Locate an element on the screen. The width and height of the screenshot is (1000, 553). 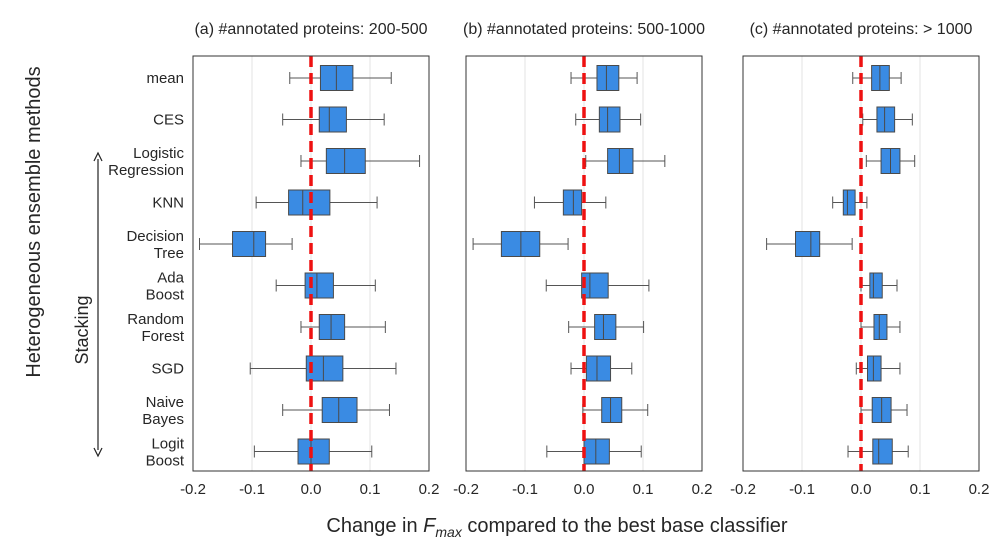
category-label: Regression is located at coordinates (146, 170).